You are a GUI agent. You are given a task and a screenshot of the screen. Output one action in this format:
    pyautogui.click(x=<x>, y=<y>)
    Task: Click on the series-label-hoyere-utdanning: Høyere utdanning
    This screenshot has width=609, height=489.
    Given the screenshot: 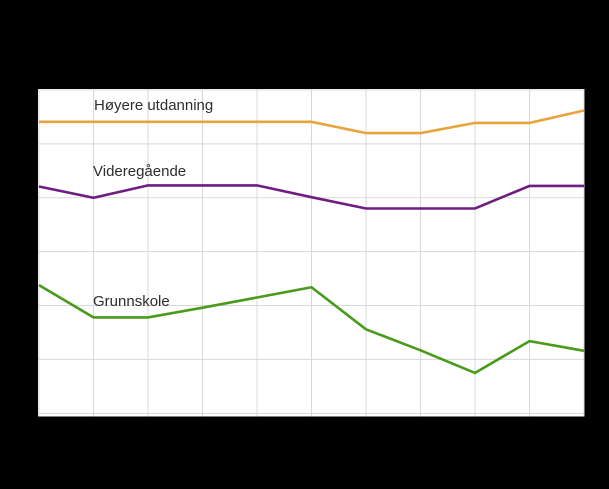 What is the action you would take?
    pyautogui.click(x=154, y=105)
    